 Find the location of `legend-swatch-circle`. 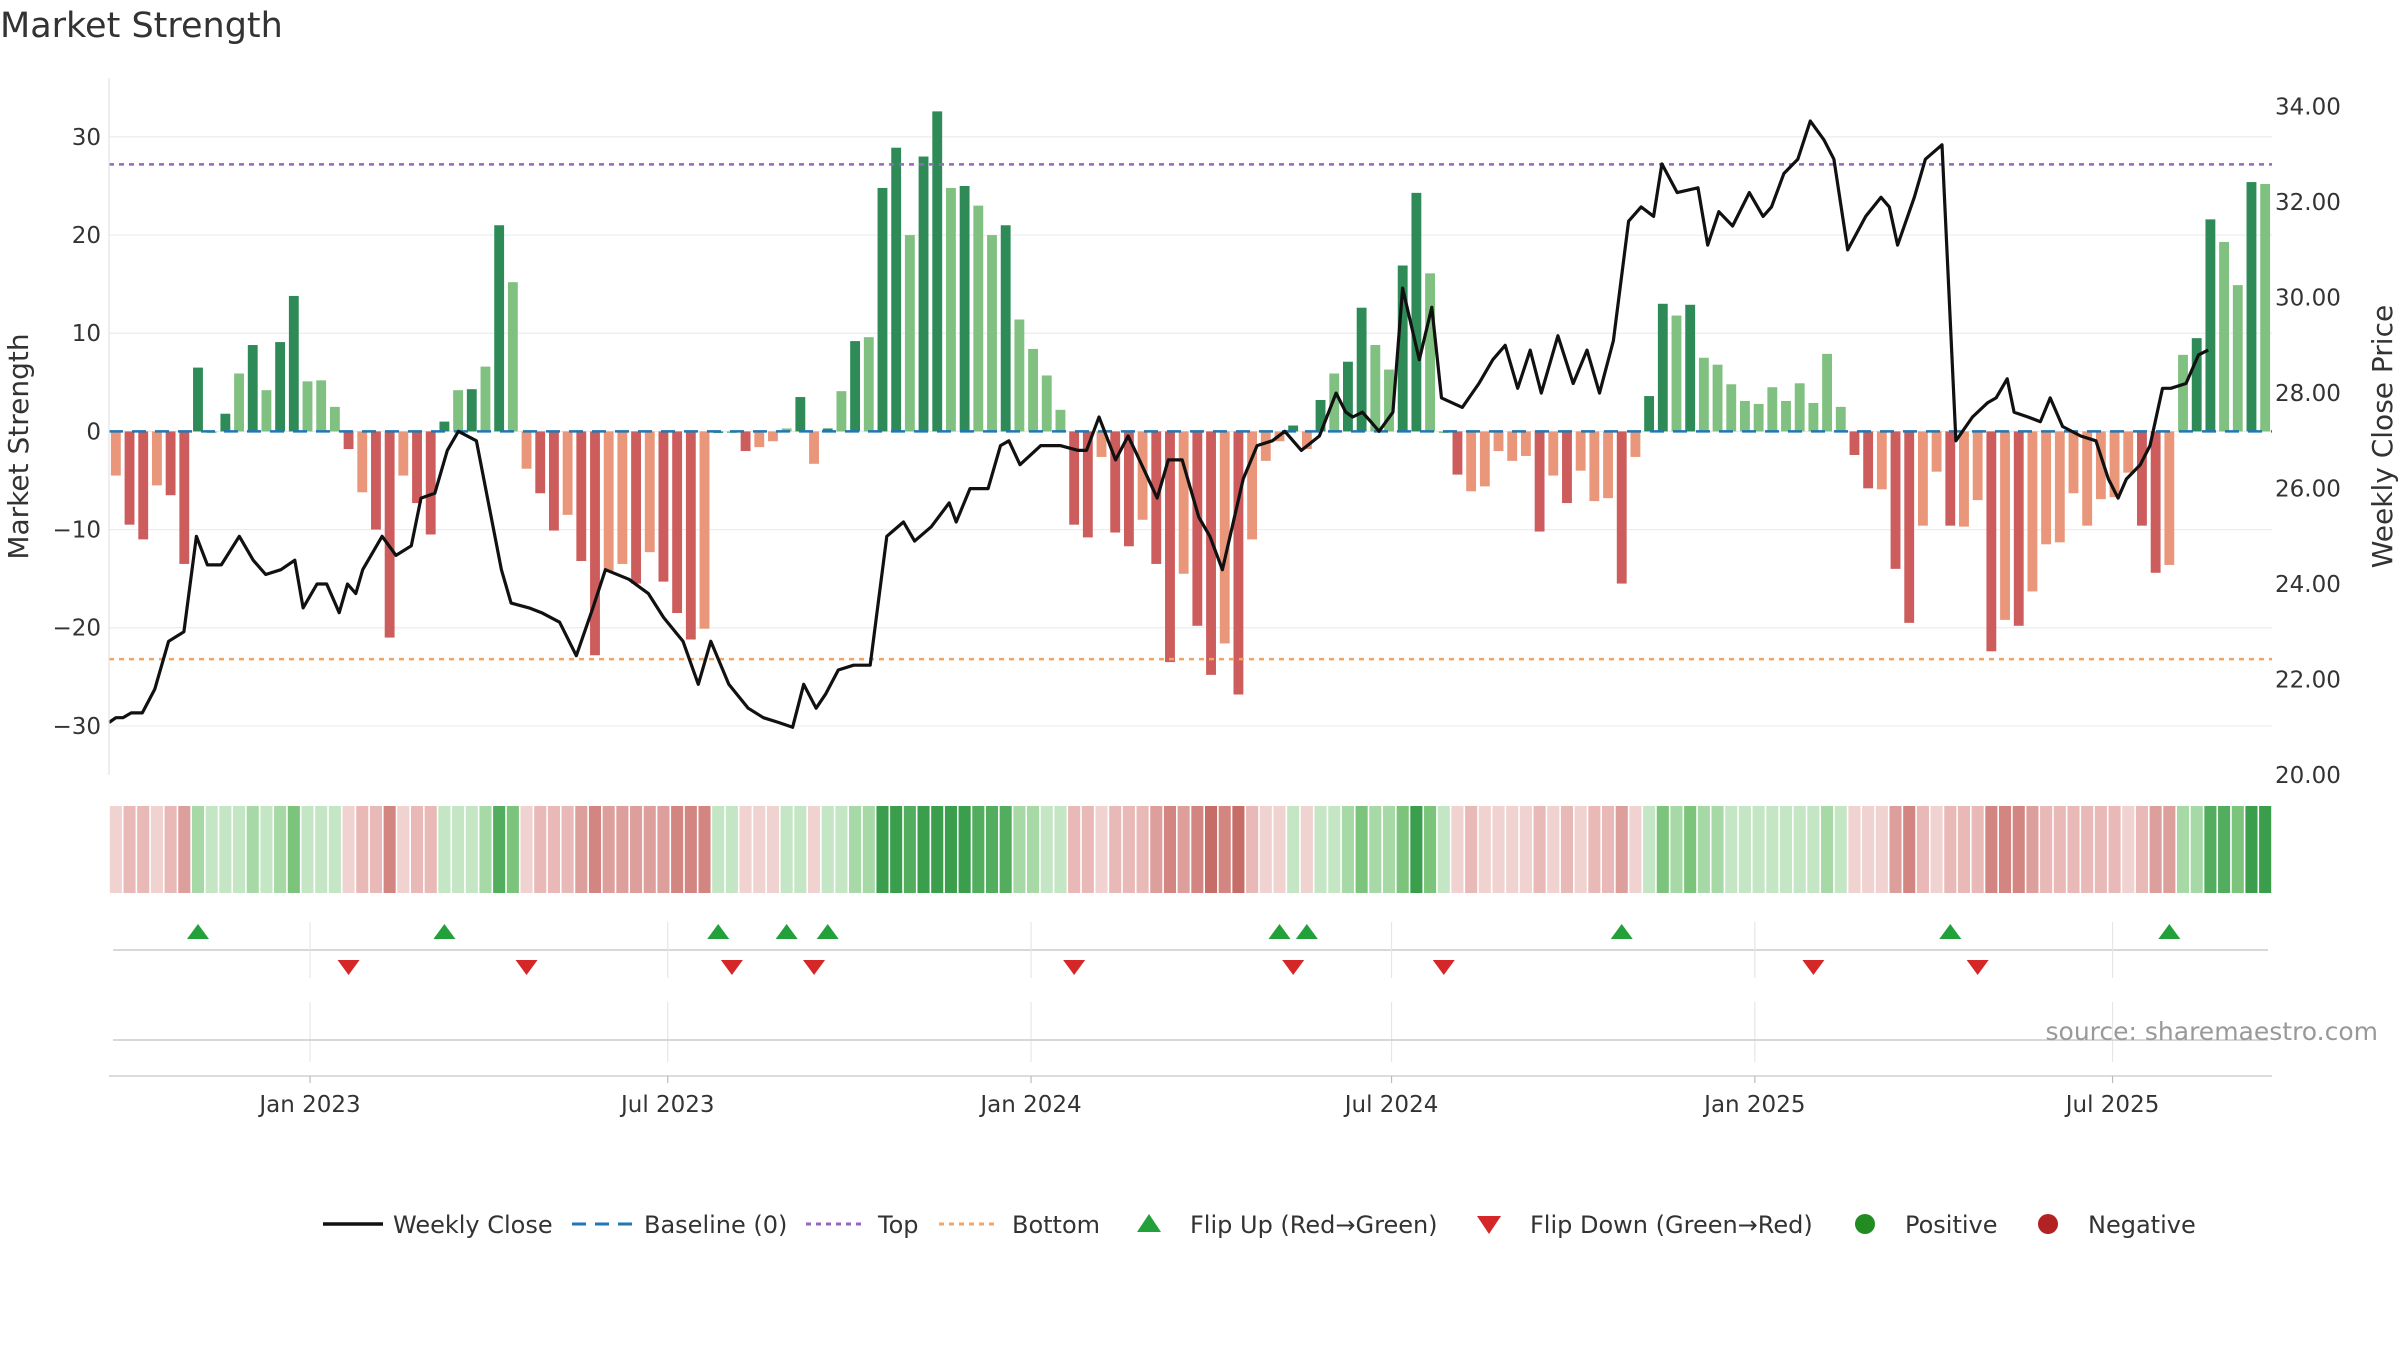

legend-swatch-circle is located at coordinates (2048, 1224).